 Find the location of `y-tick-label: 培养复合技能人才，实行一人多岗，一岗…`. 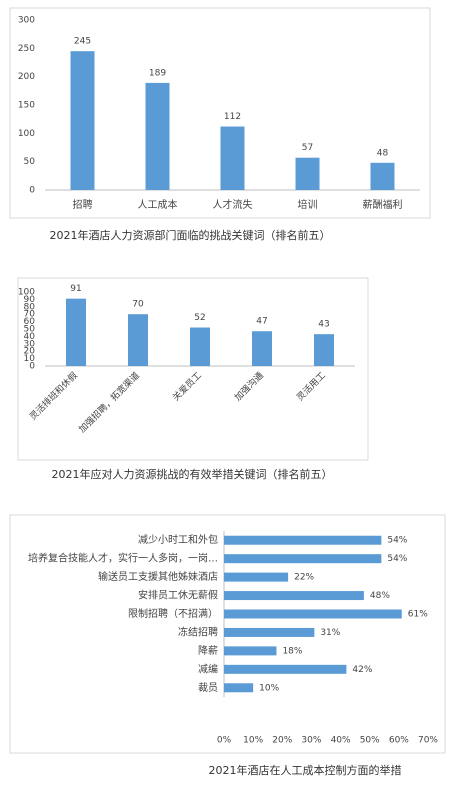

y-tick-label: 培养复合技能人才，实行一人多岗，一岗… is located at coordinates (123, 558).